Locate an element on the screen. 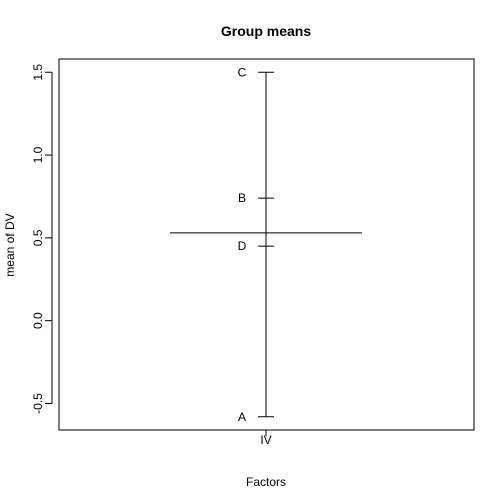 The image size is (504, 504). y-tick-label: 1.5 is located at coordinates (38, 72).